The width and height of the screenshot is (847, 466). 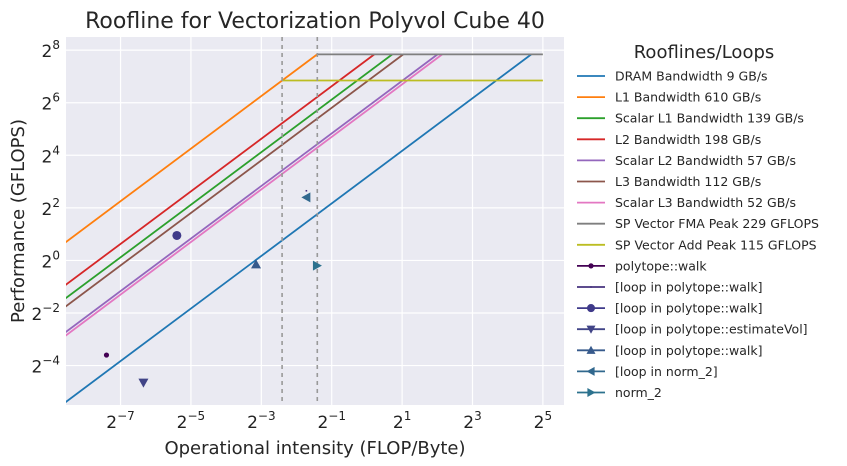 I want to click on legend-label: Scalar L3 Bandwidth 52 GB/s, so click(x=705, y=202).